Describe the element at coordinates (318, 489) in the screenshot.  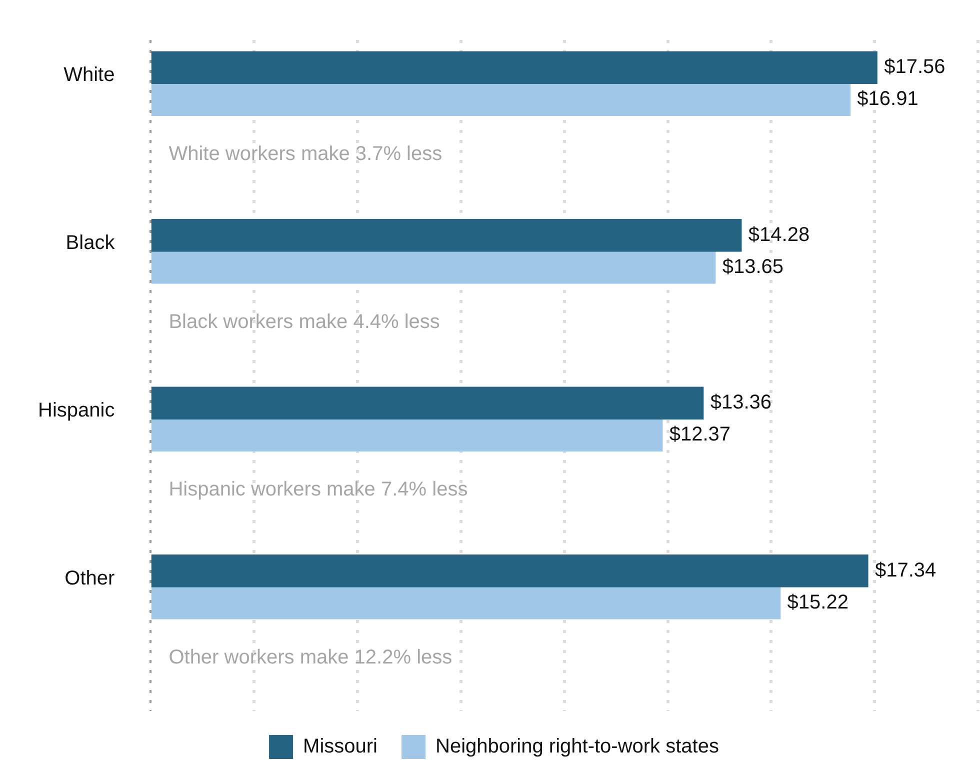
I see `annotation: Hispanic workers make 7.4% less` at that location.